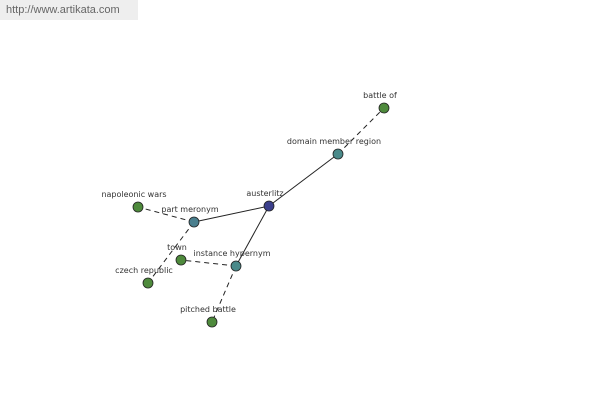 The image size is (600, 400). What do you see at coordinates (208, 309) in the screenshot?
I see `node-label: pitched battle` at bounding box center [208, 309].